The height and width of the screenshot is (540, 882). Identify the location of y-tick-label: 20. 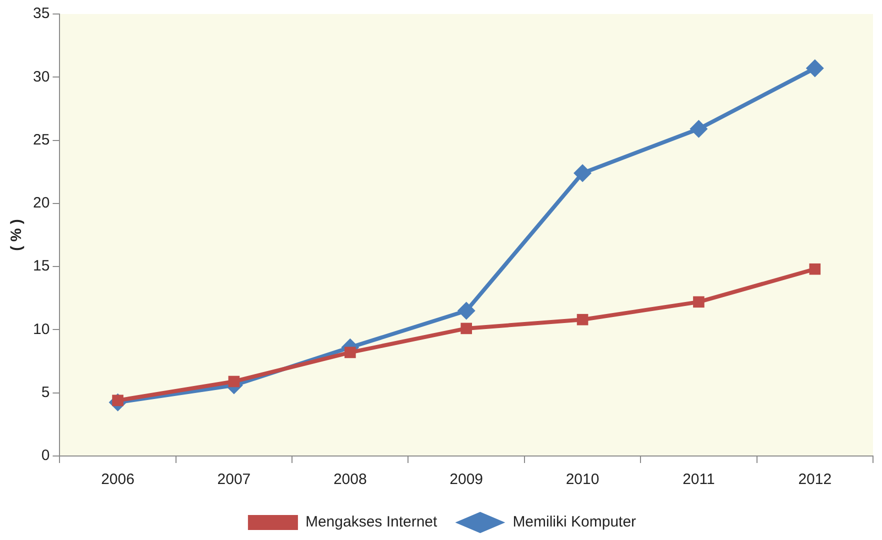
(41, 203).